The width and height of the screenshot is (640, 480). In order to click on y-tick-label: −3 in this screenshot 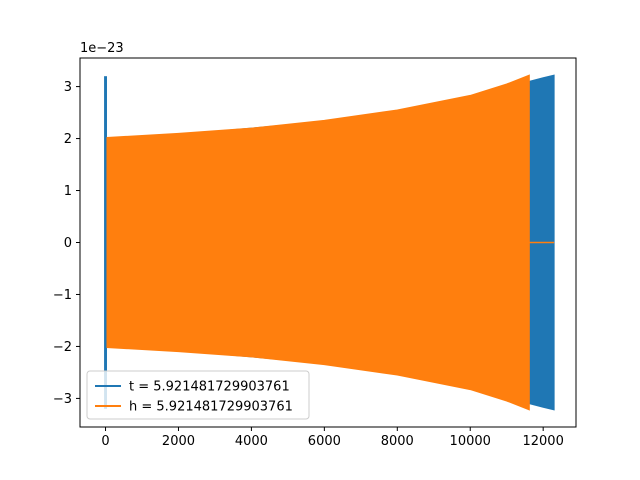, I will do `click(62, 399)`.